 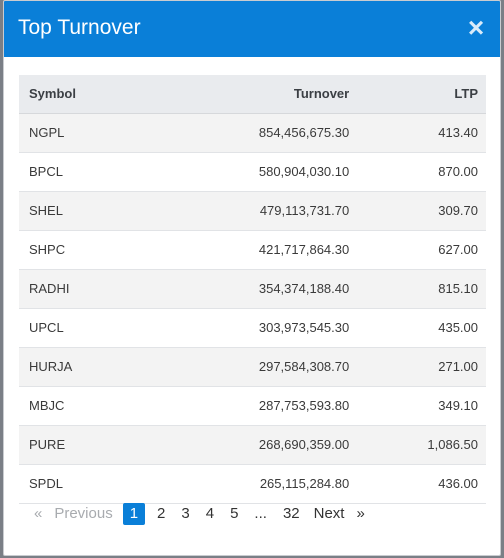 What do you see at coordinates (452, 444) in the screenshot?
I see `cell-ltp: 1,086.50` at bounding box center [452, 444].